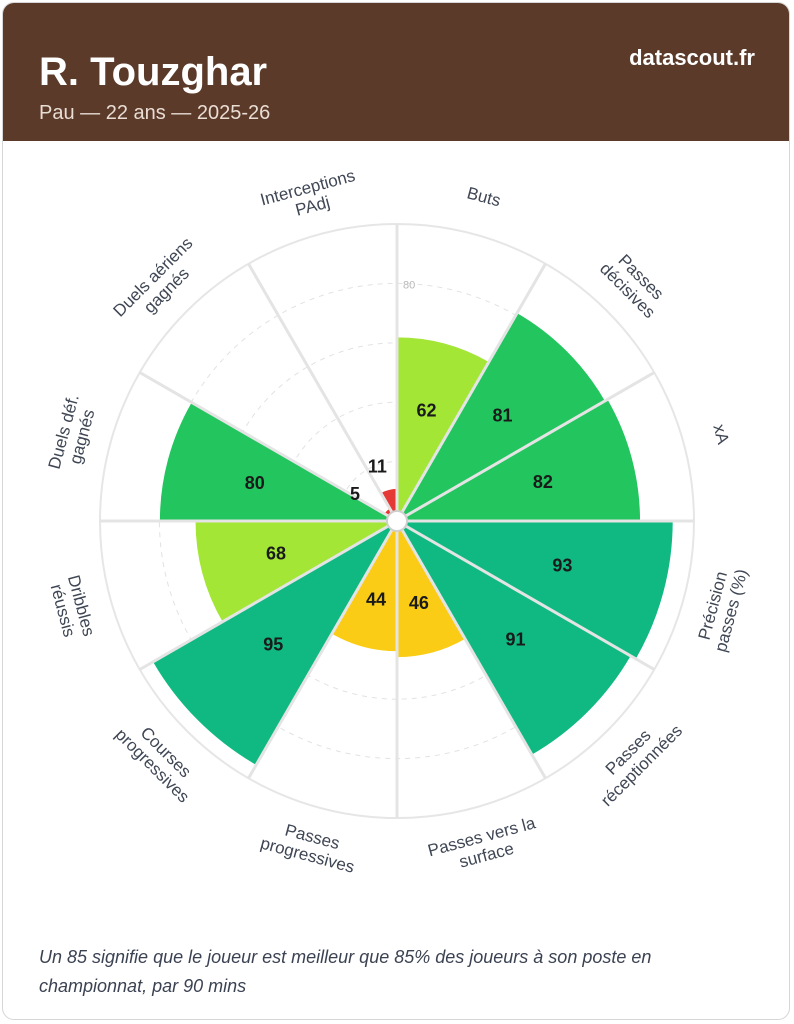  I want to click on category-label-line: xA, so click(721, 434).